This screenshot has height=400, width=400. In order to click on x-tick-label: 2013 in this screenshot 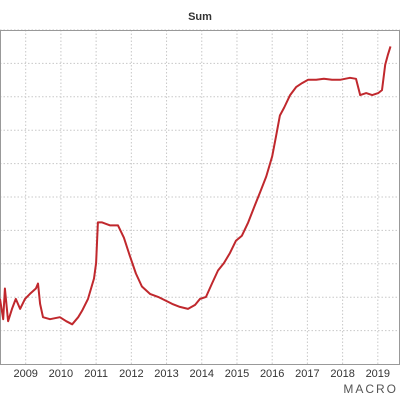, I will do `click(166, 374)`.